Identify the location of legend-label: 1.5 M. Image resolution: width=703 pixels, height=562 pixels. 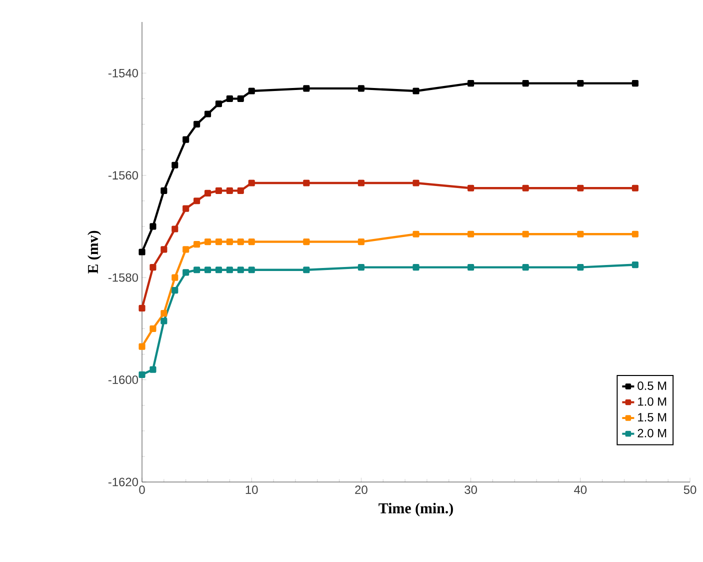
(652, 417).